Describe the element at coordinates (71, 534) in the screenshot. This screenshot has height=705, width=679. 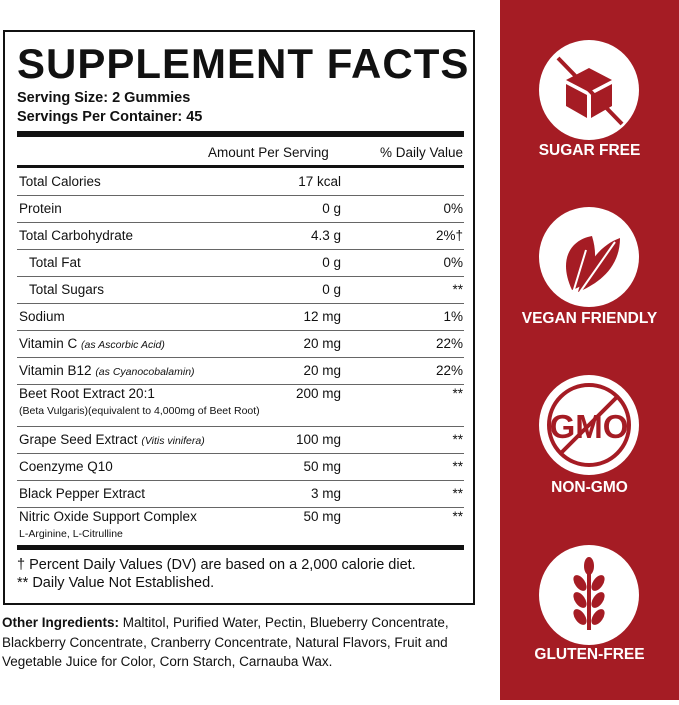
I see `nutrient-detail: L-Arginine, L-Citrulline` at that location.